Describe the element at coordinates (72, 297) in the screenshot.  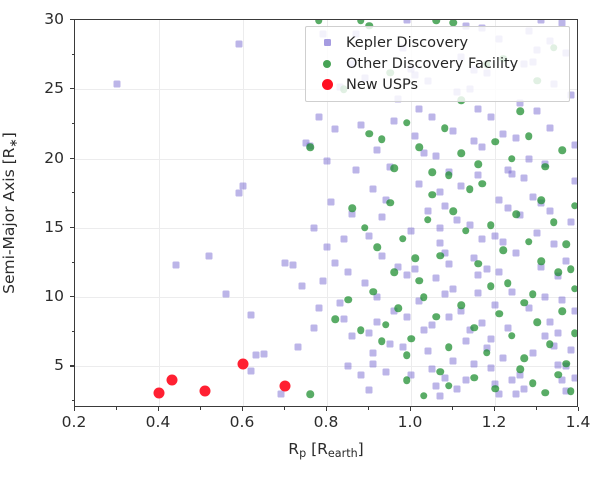
I see `y-tick` at that location.